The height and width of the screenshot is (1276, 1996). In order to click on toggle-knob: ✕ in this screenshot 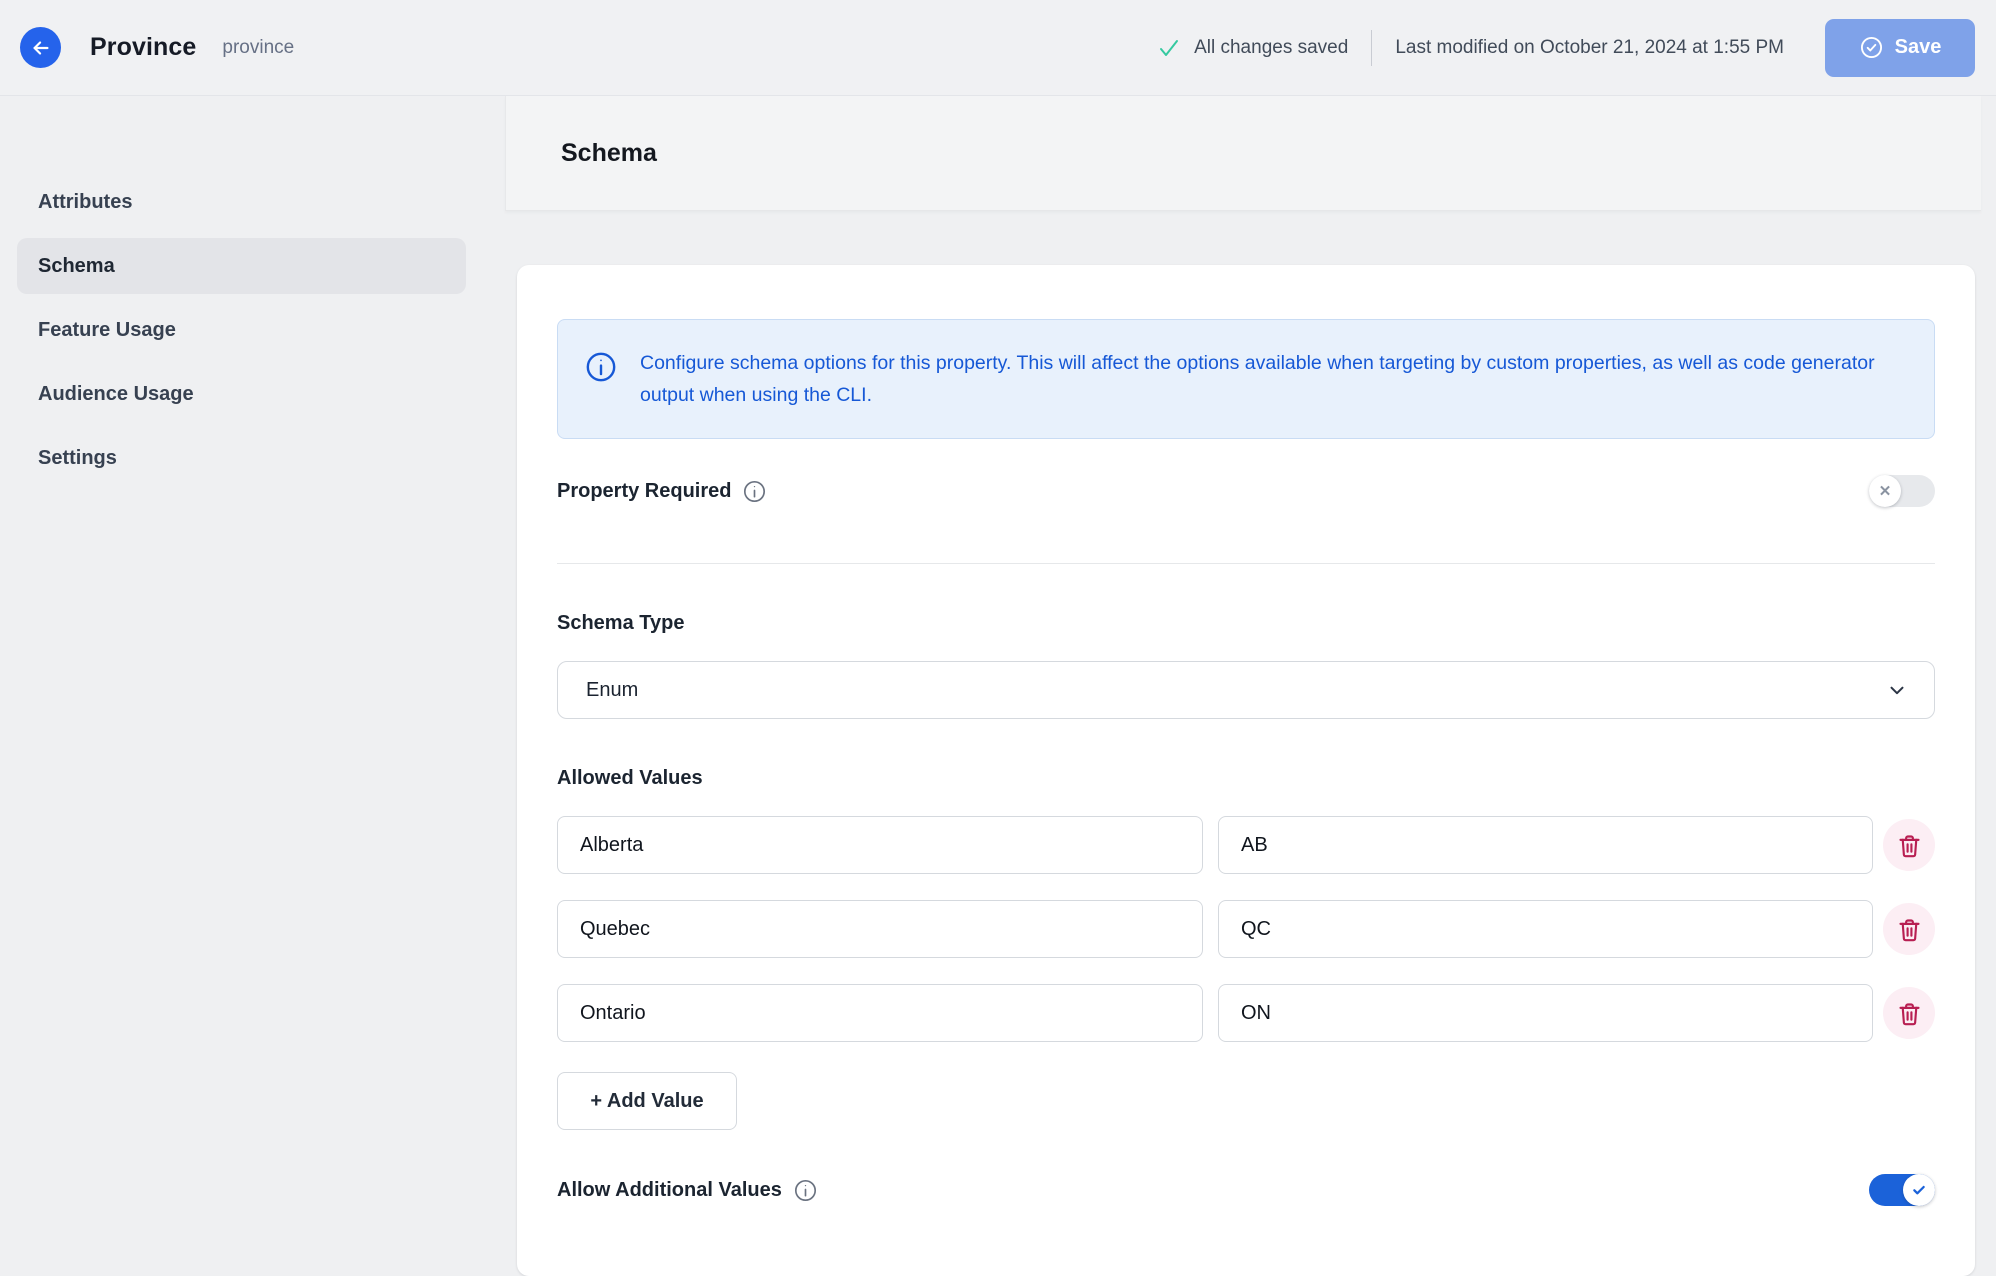, I will do `click(1885, 491)`.